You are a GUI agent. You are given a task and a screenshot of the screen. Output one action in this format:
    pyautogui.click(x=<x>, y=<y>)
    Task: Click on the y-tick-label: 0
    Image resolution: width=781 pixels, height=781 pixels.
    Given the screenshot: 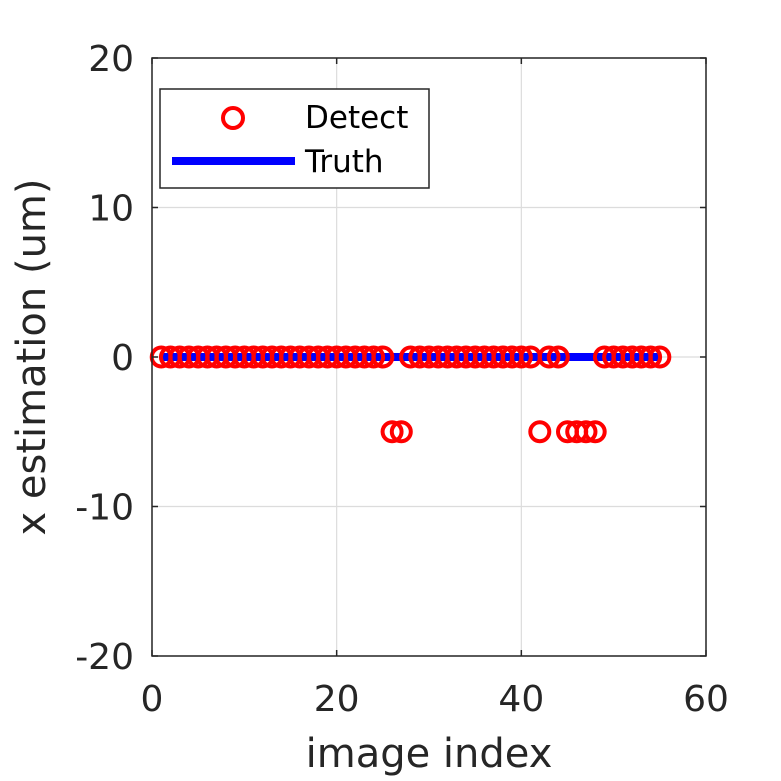 What is the action you would take?
    pyautogui.click(x=122, y=358)
    